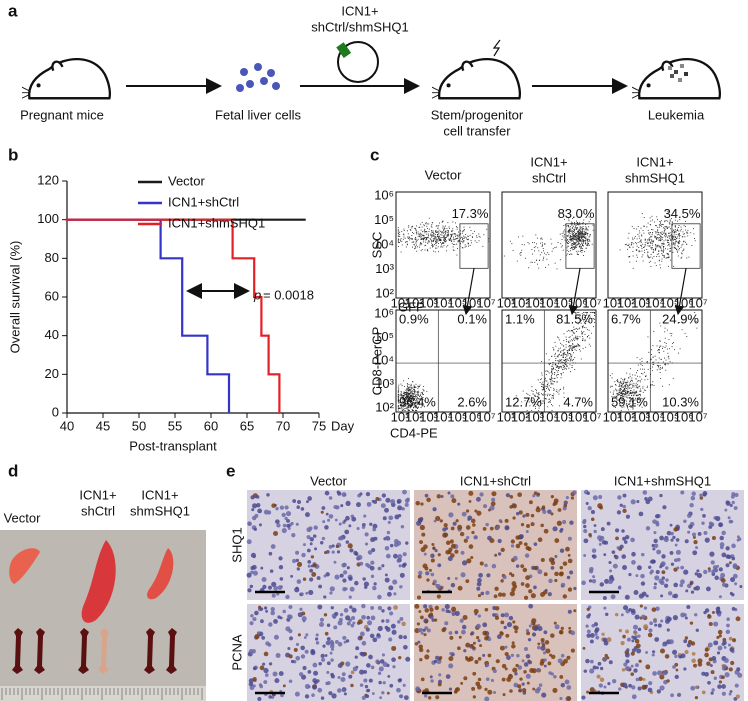 Image resolution: width=748 pixels, height=701 pixels. I want to click on x-tick-label: 10⁵, so click(669, 416).